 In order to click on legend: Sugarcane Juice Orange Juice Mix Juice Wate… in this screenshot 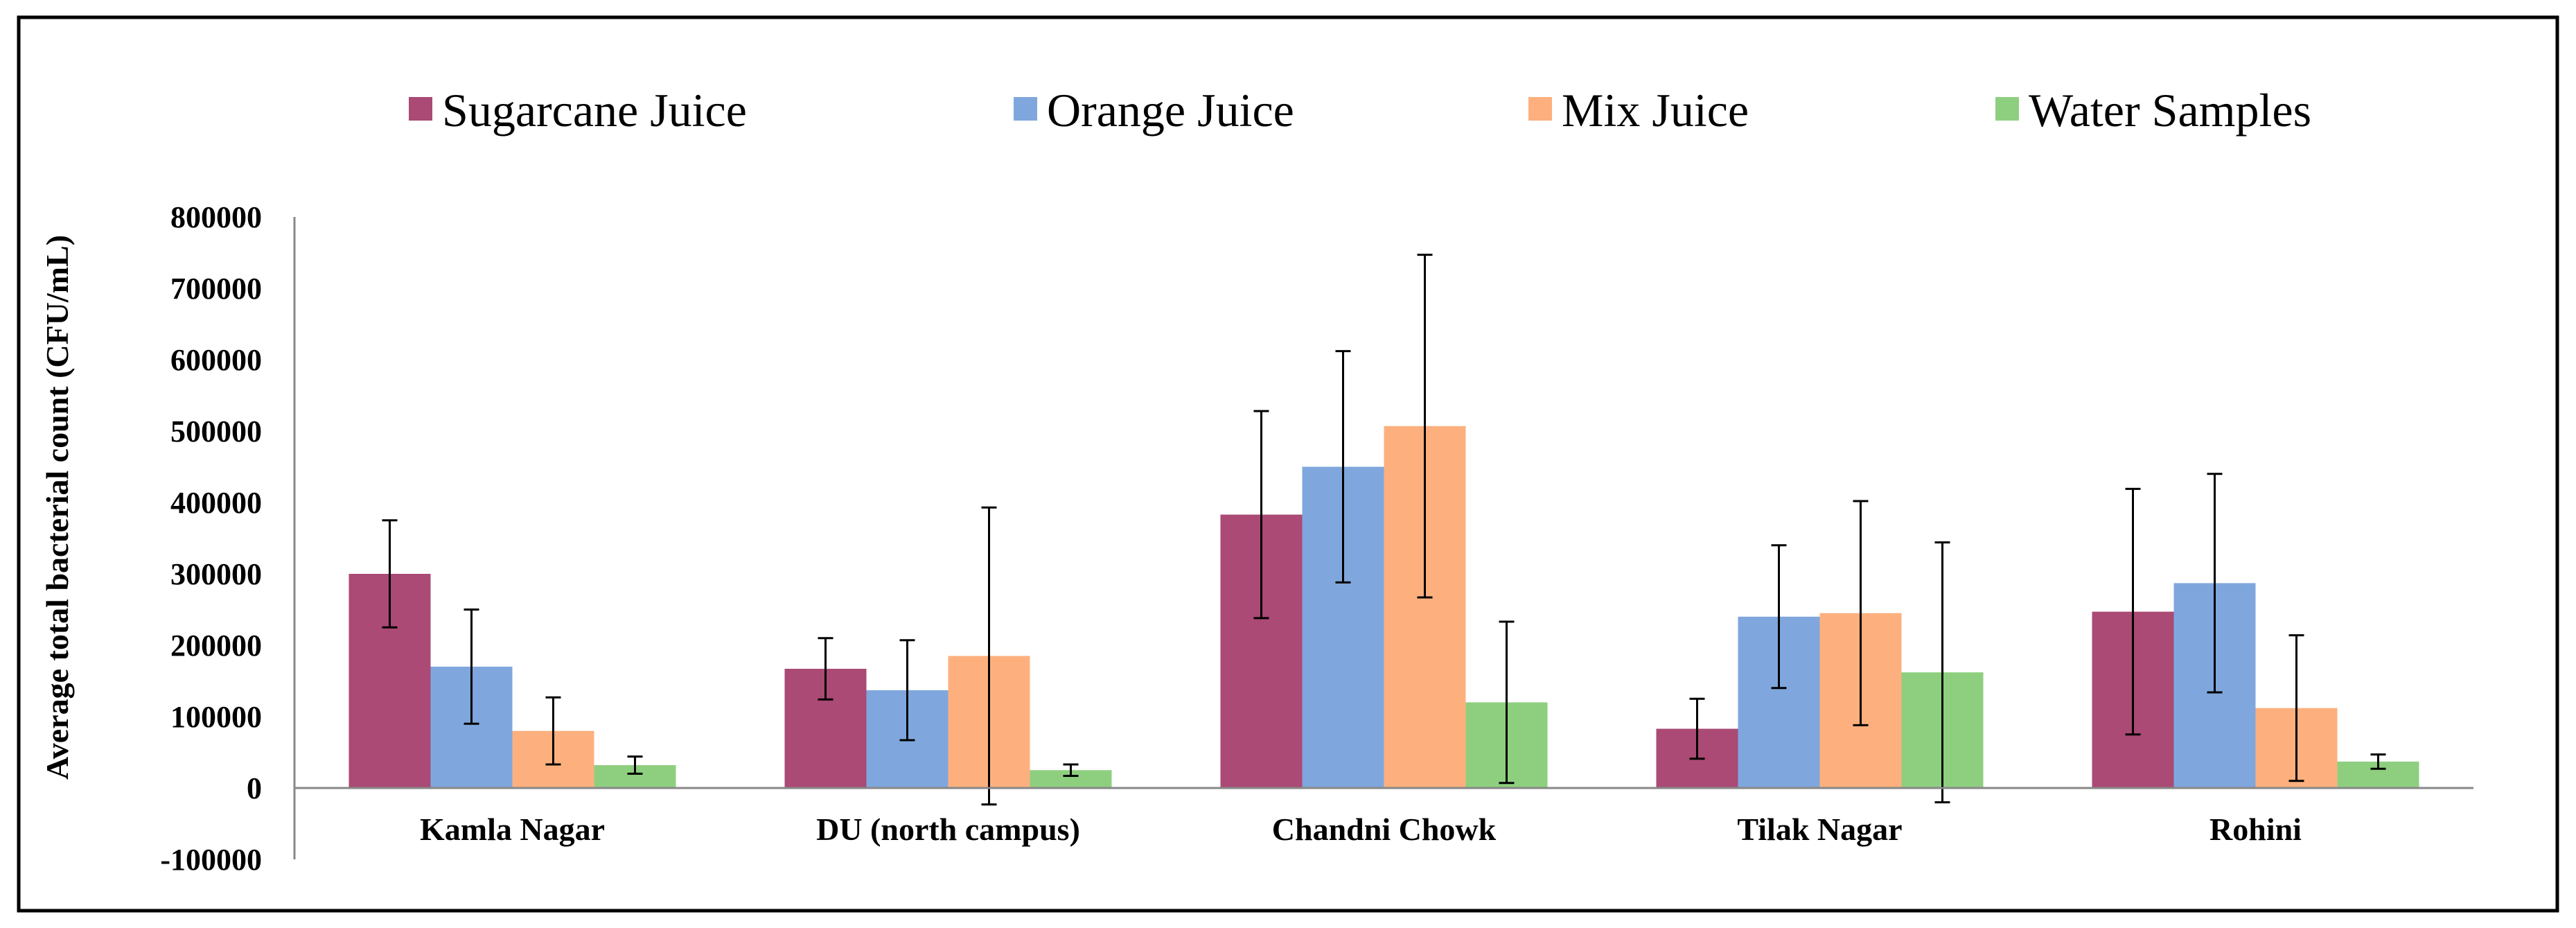, I will do `click(1360, 110)`.